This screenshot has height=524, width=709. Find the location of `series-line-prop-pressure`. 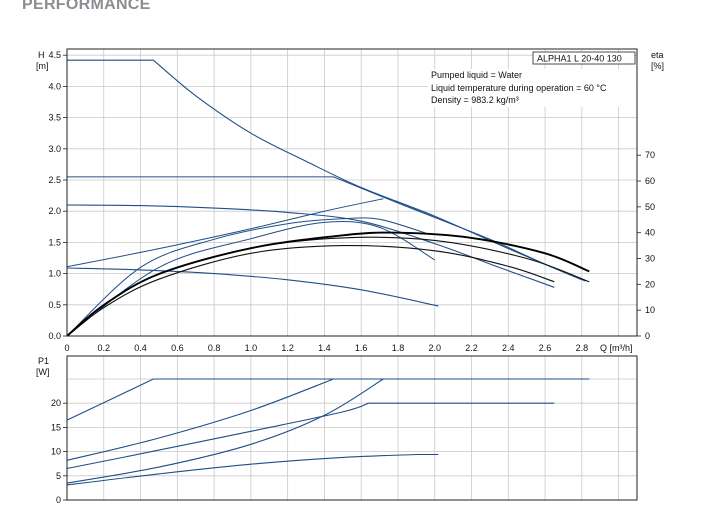

series-line-prop-pressure is located at coordinates (310, 246).